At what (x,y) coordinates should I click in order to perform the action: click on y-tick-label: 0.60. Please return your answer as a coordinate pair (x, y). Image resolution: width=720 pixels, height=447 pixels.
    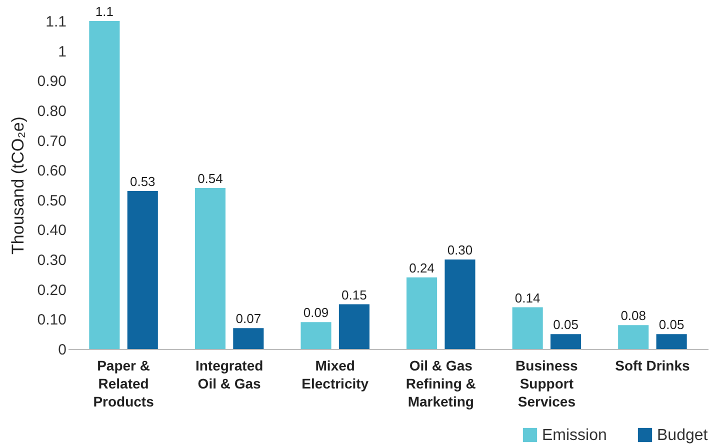
    Looking at the image, I should click on (51, 171).